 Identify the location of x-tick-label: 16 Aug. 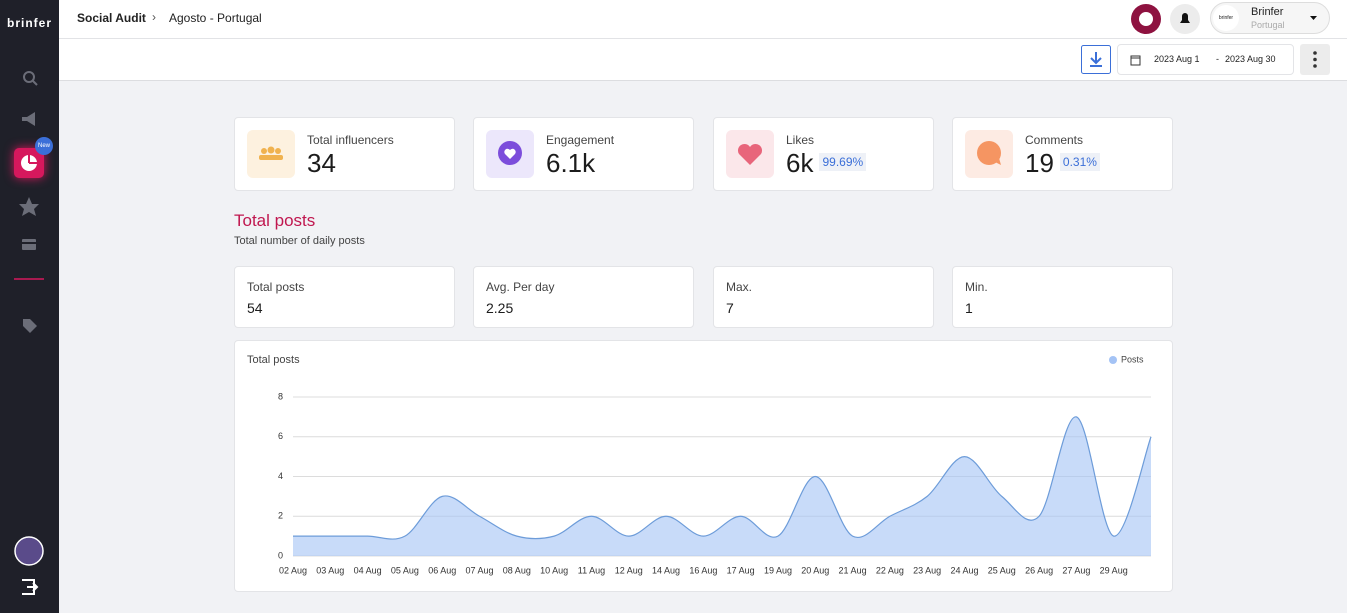
(703, 570).